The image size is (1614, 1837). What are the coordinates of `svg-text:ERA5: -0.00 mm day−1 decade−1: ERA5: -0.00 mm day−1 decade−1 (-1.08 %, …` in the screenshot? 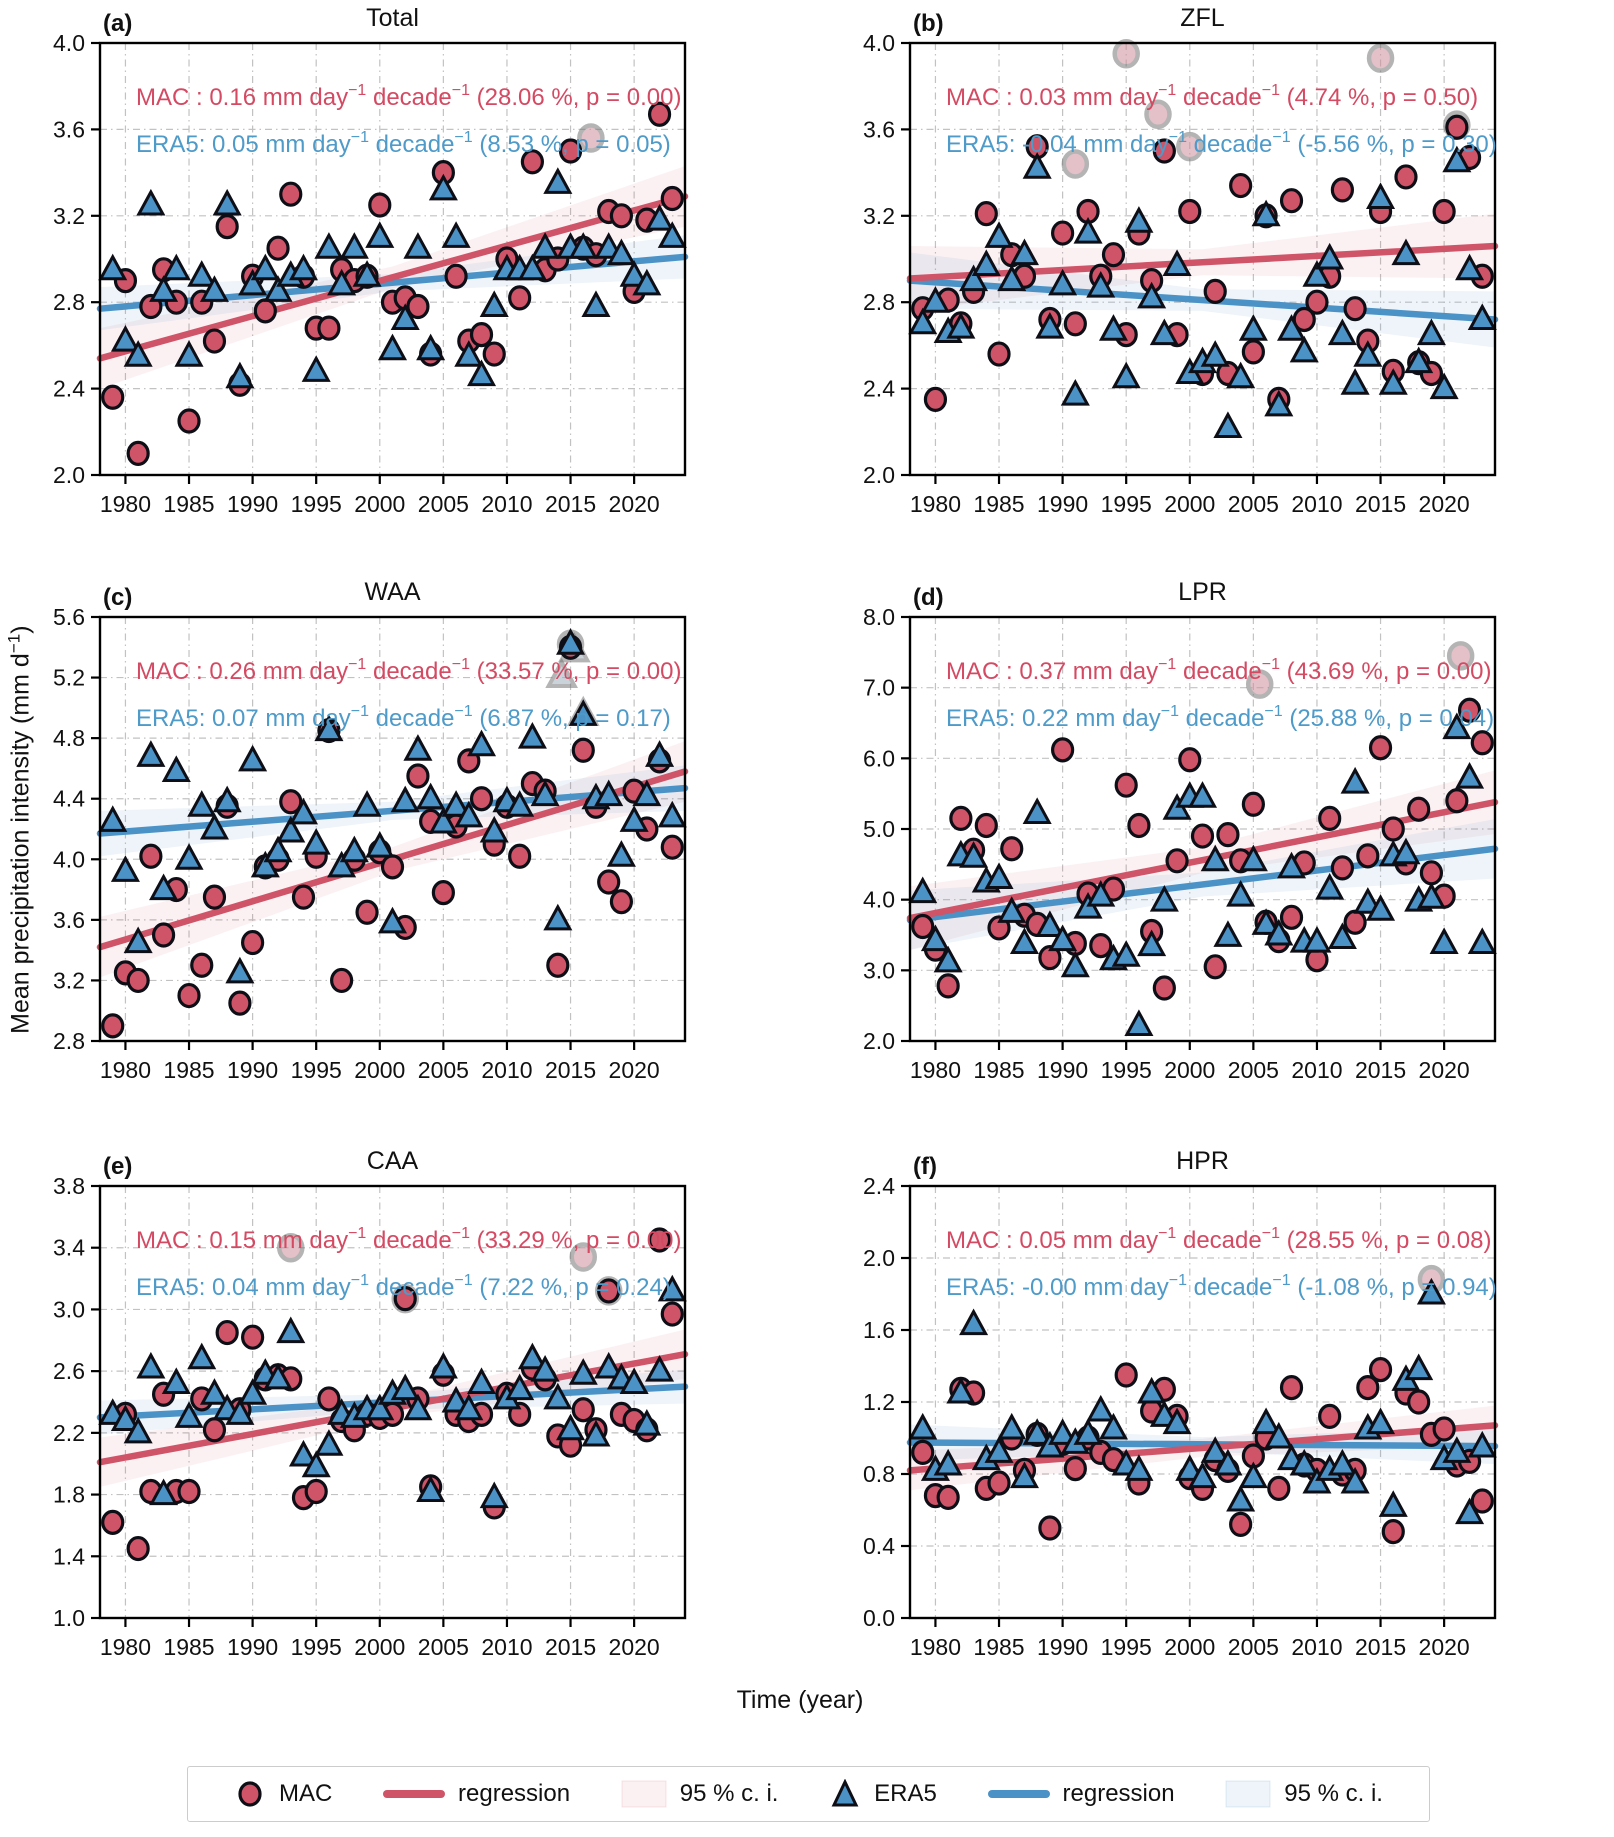 It's located at (1221, 1286).